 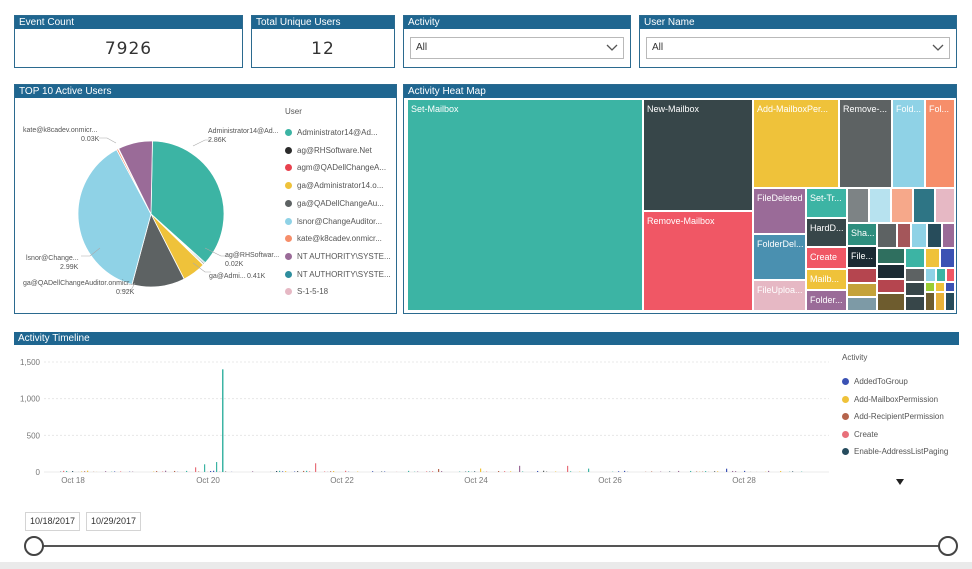 What do you see at coordinates (135, 177) in the screenshot?
I see `pie-slice` at bounding box center [135, 177].